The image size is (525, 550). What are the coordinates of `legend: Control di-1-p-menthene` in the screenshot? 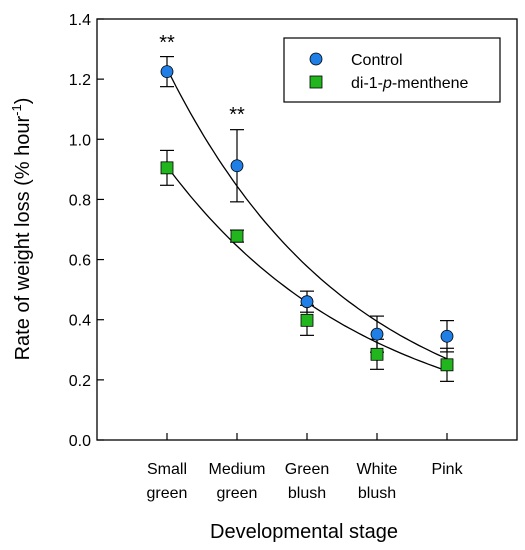 It's located at (392, 70).